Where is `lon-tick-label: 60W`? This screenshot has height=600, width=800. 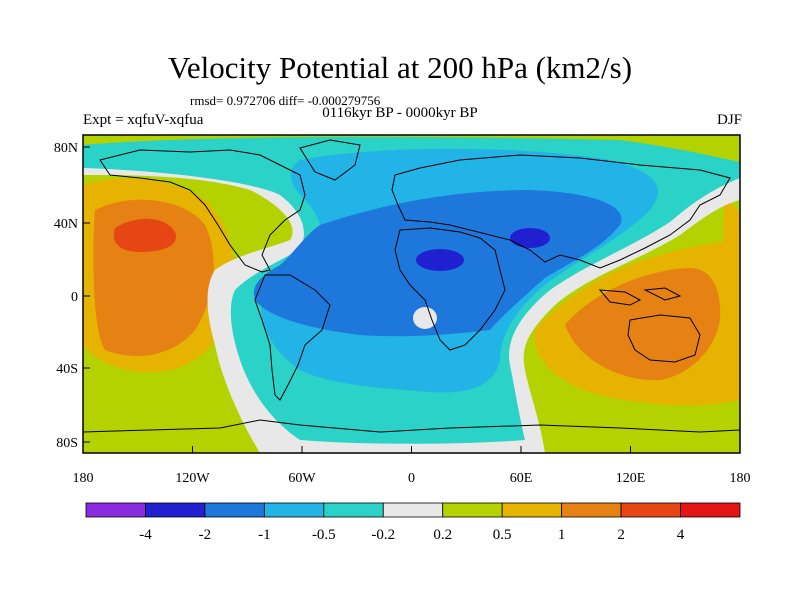 lon-tick-label: 60W is located at coordinates (302, 478).